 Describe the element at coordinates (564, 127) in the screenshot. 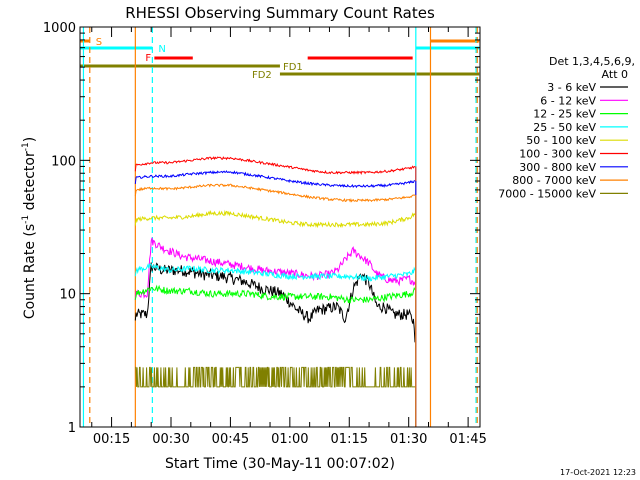

I see `legend-label-25-50-kev: 25 - 50 keV` at that location.